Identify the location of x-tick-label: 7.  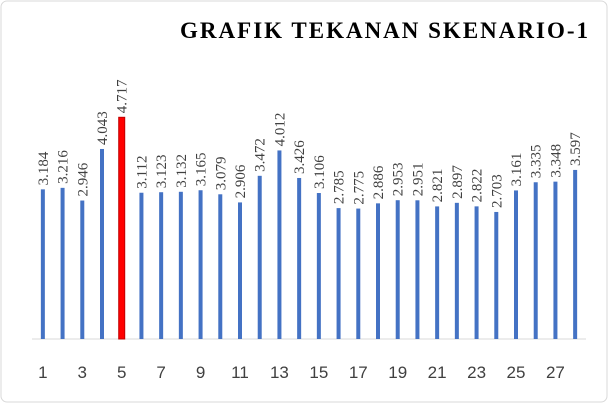
(160, 372).